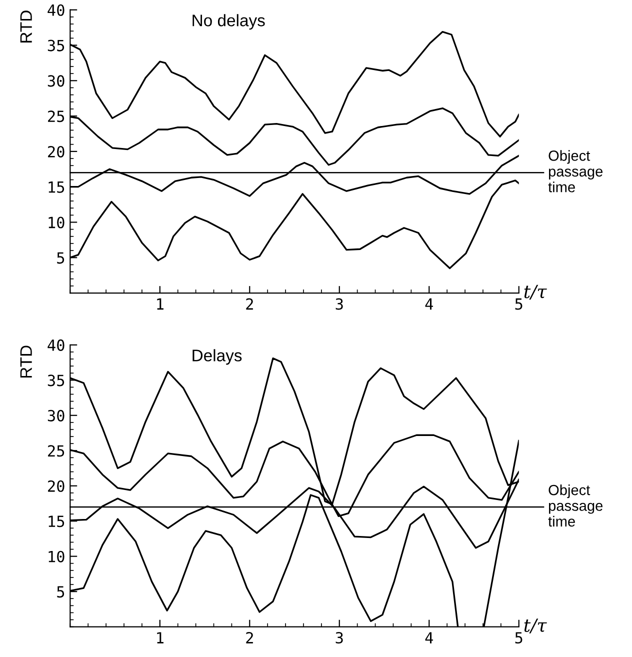 The height and width of the screenshot is (657, 632). What do you see at coordinates (217, 357) in the screenshot?
I see `chart-title: Delays` at bounding box center [217, 357].